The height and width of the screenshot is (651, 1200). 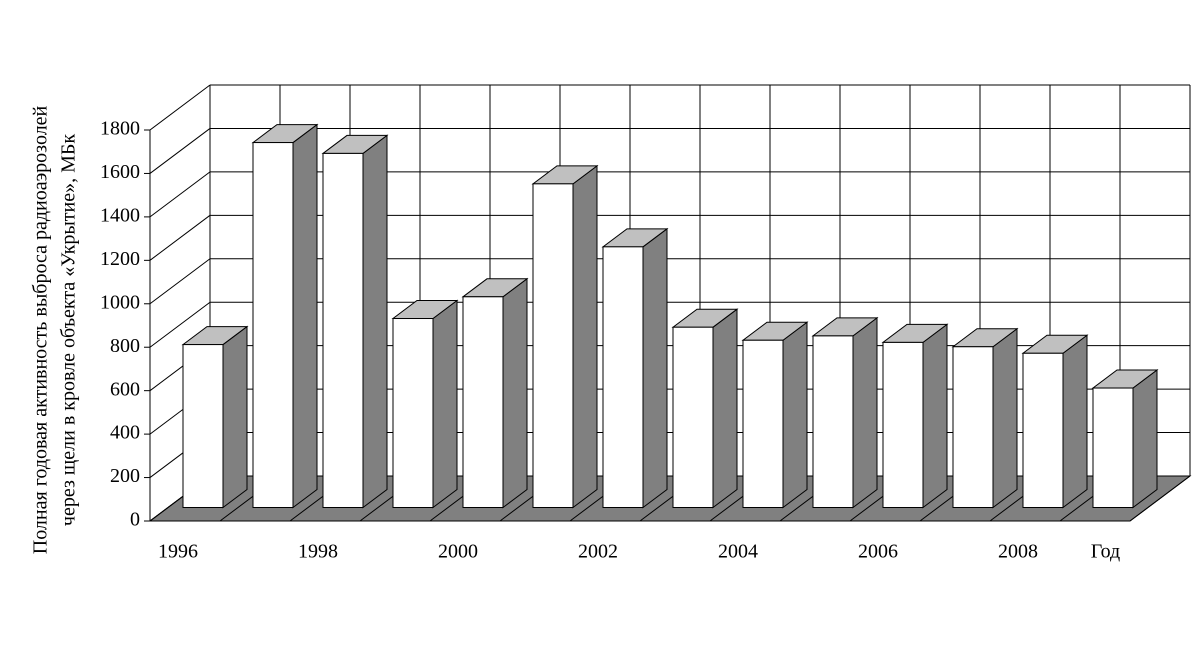 I want to click on x-tick-label: 2008, so click(x=1018, y=552).